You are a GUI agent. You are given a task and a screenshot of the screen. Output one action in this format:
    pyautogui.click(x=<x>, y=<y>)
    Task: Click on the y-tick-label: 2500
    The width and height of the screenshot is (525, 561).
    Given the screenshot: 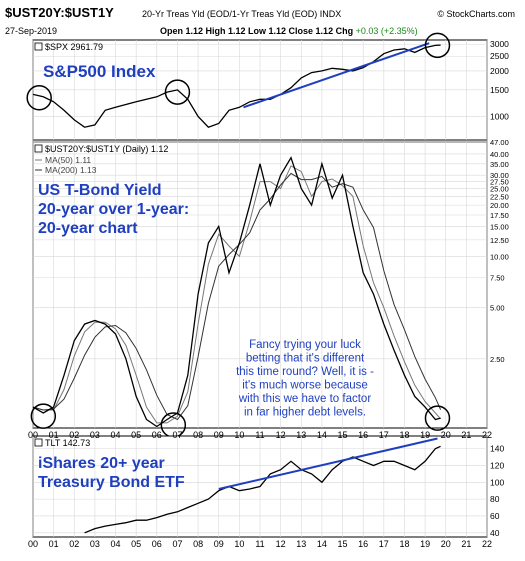 What is the action you would take?
    pyautogui.click(x=499, y=56)
    